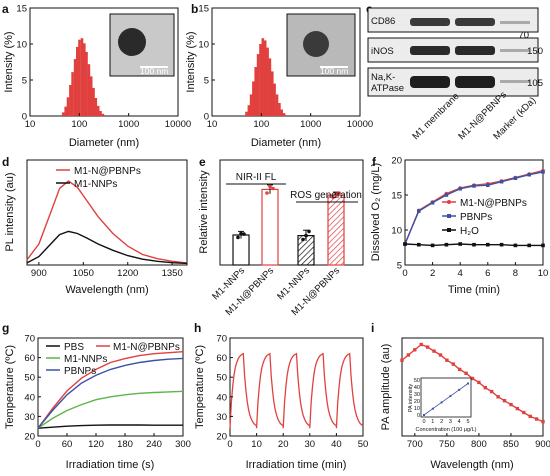  What do you see at coordinates (383, 21) in the screenshot?
I see `blot-row-label: CD86` at bounding box center [383, 21].